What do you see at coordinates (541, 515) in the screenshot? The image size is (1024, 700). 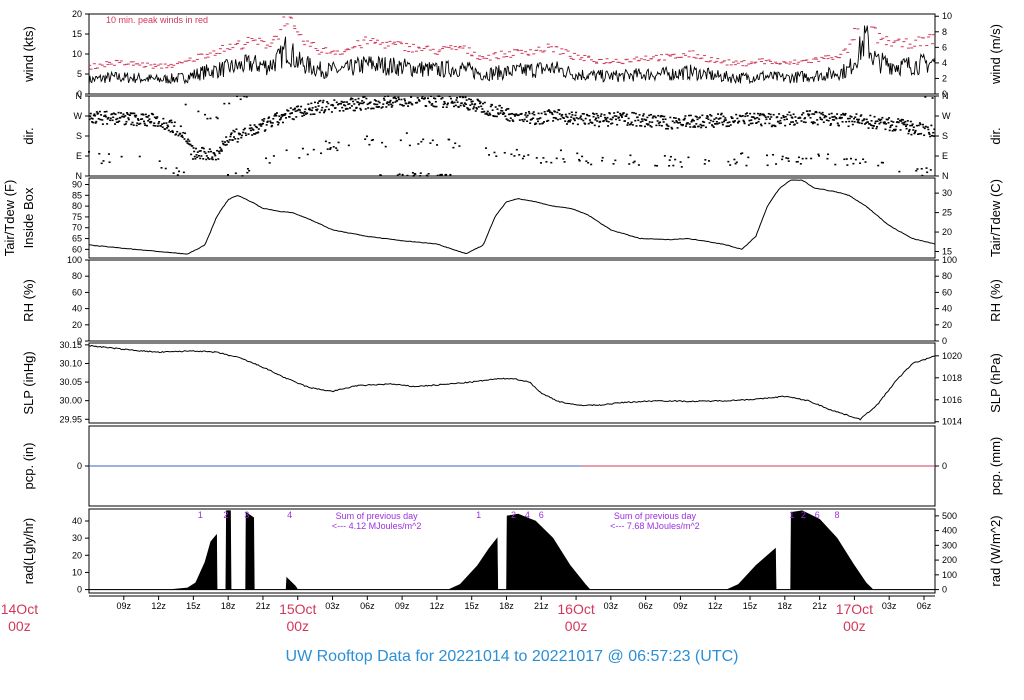 I see `rad-hour-marker: 6` at bounding box center [541, 515].